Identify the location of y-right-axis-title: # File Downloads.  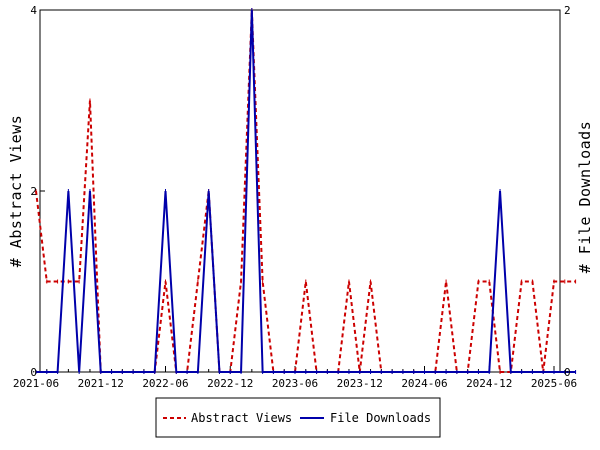
(585, 197).